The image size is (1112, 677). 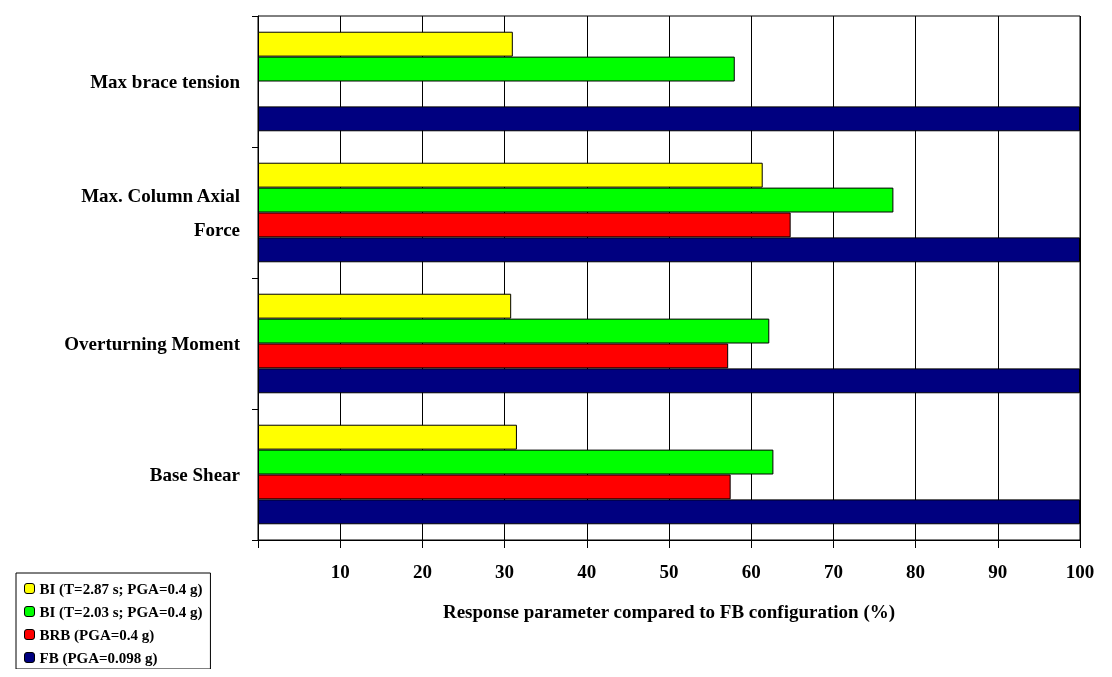 What do you see at coordinates (152, 343) in the screenshot?
I see `y-tick-label: Overturning Moment` at bounding box center [152, 343].